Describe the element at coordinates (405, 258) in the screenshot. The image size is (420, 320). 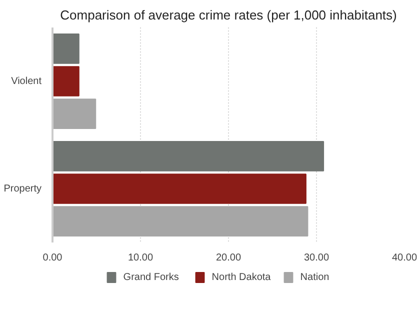
I see `x-tick-label: 40.00` at that location.